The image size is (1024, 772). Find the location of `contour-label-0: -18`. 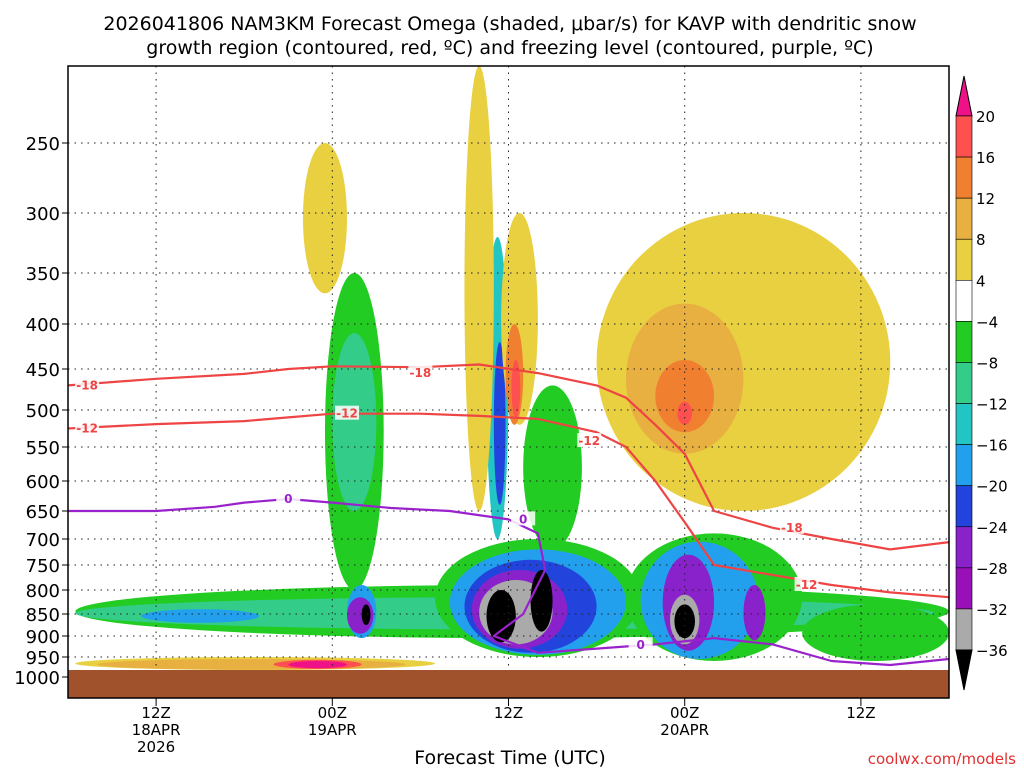

contour-label-0: -18 is located at coordinates (87, 385).